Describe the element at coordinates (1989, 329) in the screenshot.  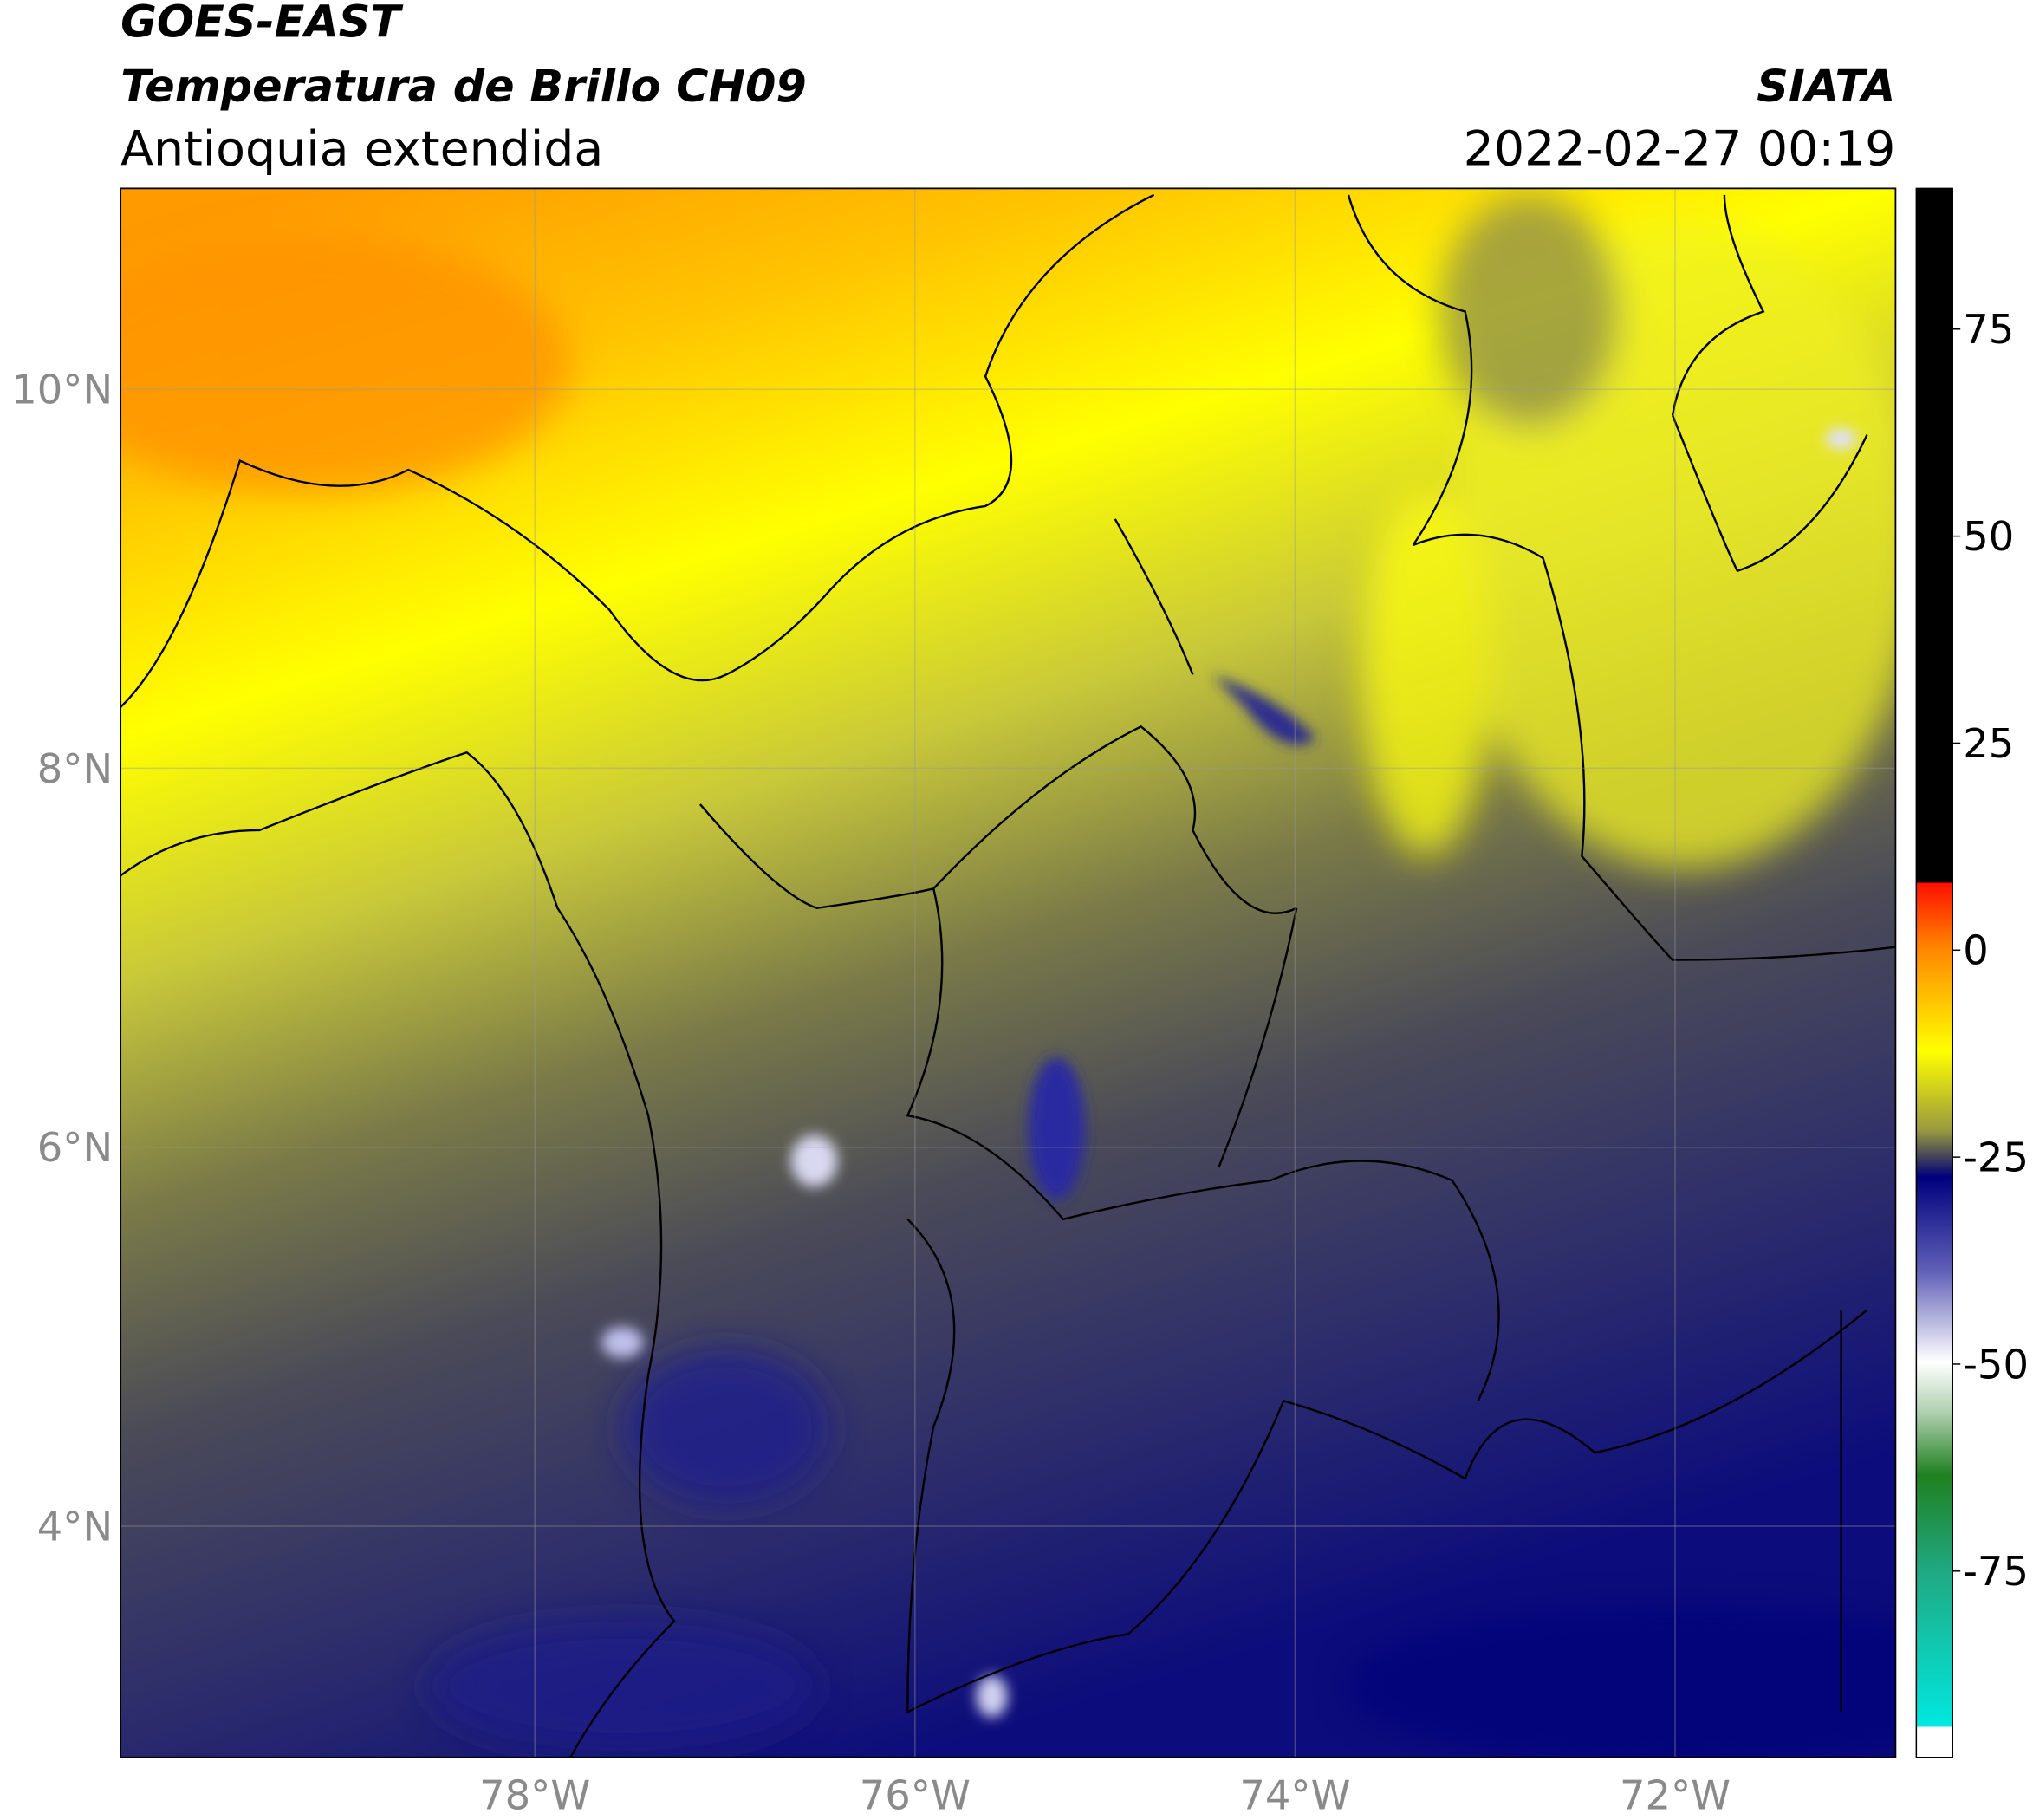
I see `colorbar-tick-label: 75` at that location.